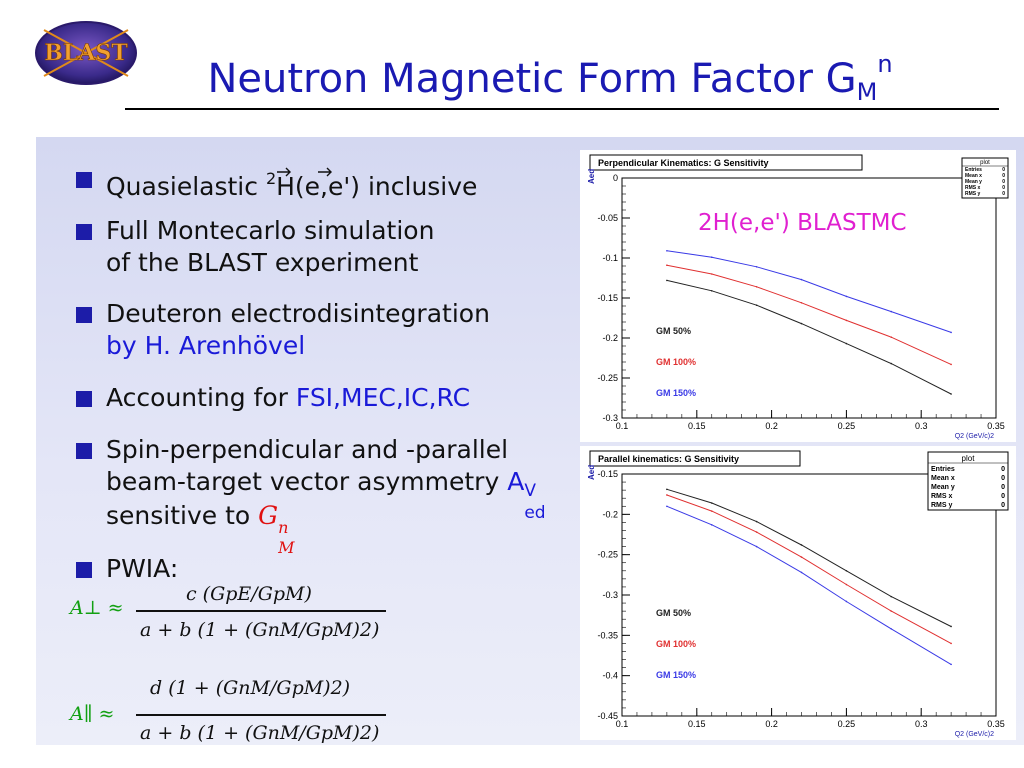 The width and height of the screenshot is (1024, 768). What do you see at coordinates (86, 53) in the screenshot?
I see `logo-text: BLAST` at bounding box center [86, 53].